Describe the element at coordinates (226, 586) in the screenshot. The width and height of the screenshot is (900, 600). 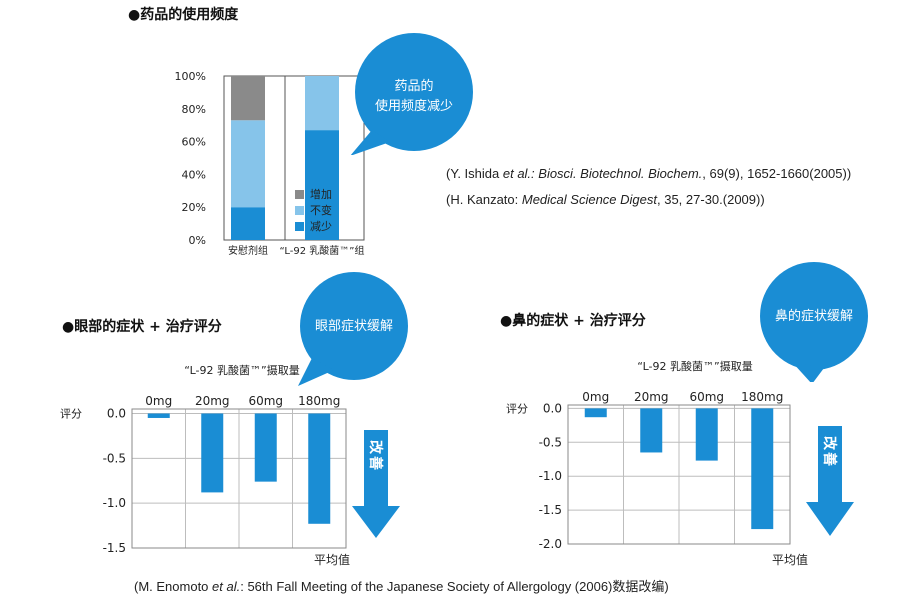
I see `reference-enomoto-etal: et al.` at that location.